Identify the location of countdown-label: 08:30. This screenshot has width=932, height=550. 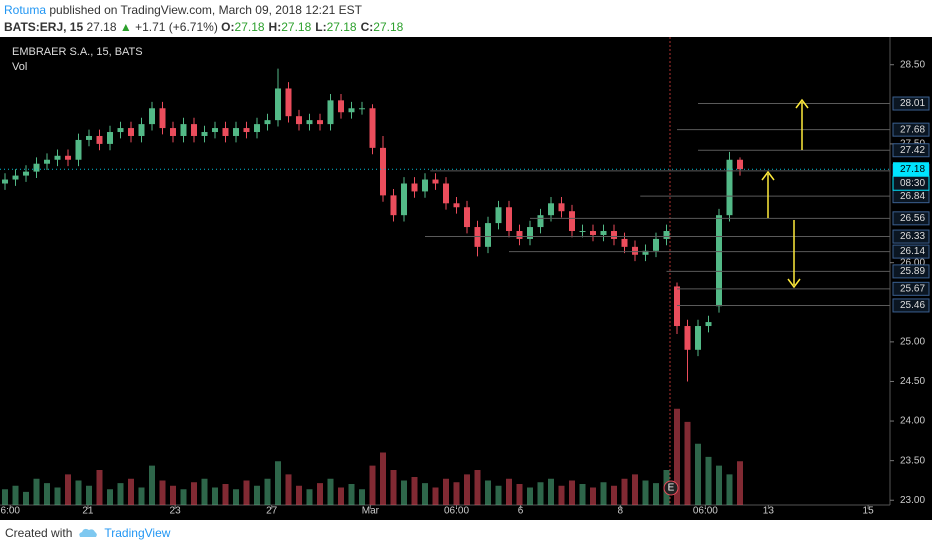
(912, 183).